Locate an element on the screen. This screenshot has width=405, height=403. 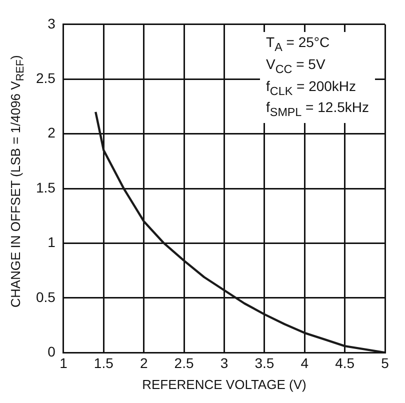
y-tick-label: 0.5 is located at coordinates (46, 296).